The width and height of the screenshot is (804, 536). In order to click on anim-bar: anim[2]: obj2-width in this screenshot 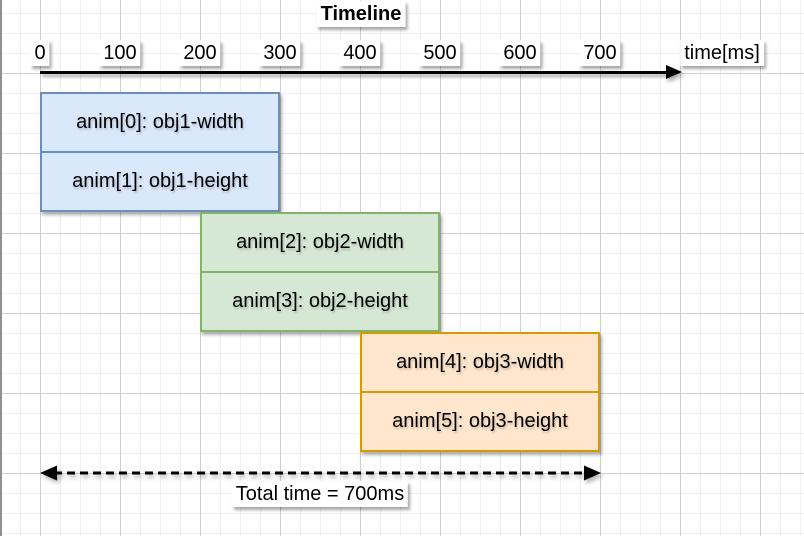, I will do `click(320, 242)`.